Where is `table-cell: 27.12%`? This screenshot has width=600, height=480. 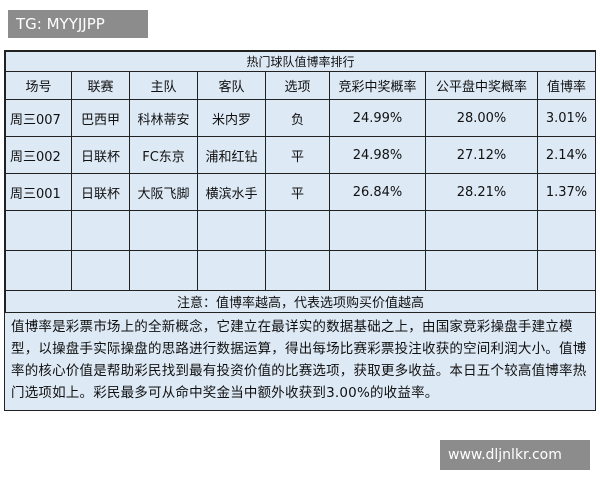 table-cell: 27.12% is located at coordinates (481, 155).